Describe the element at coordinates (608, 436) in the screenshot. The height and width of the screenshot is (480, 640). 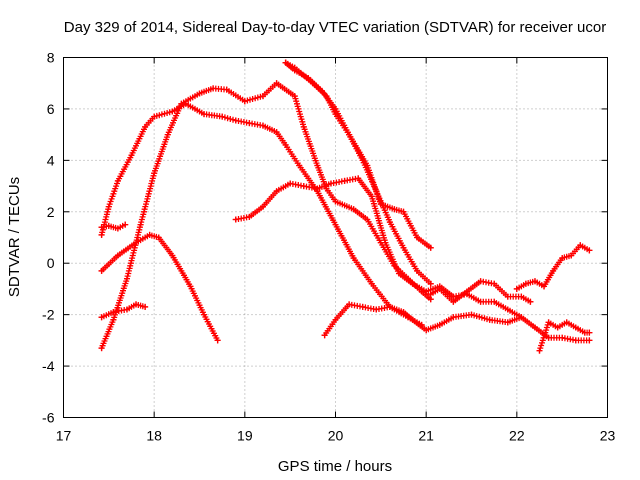
I see `x-tick-label: 23` at that location.